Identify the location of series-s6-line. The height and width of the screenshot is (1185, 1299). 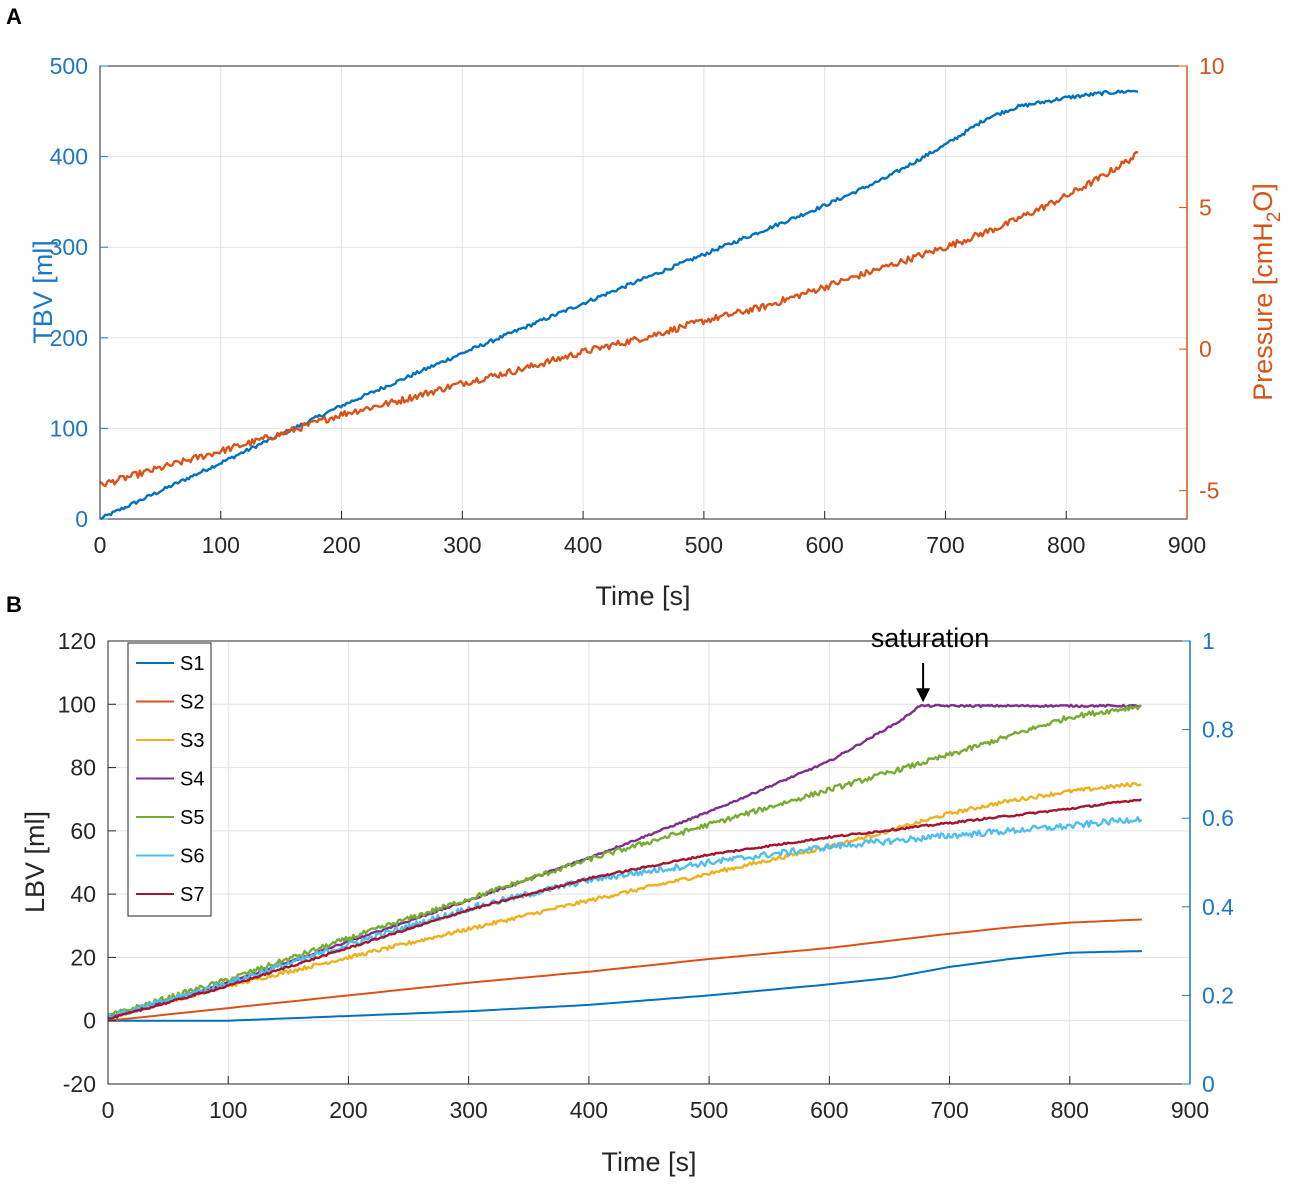
(624, 918).